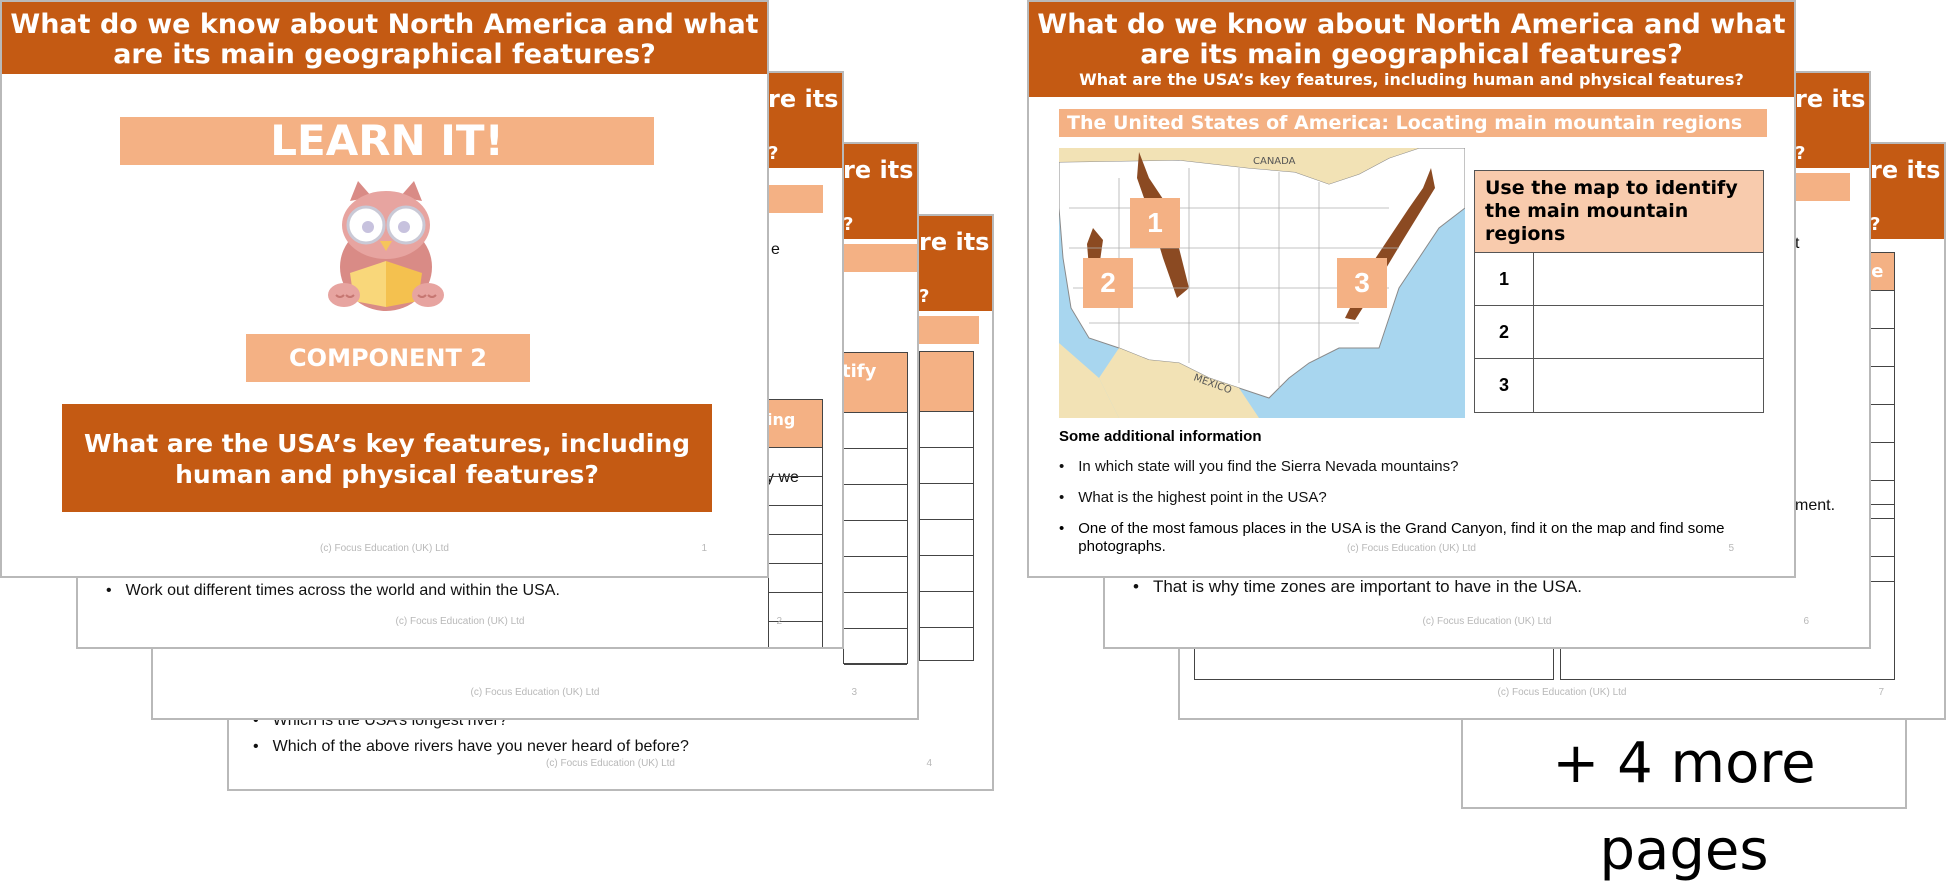 The width and height of the screenshot is (1946, 894). What do you see at coordinates (704, 548) in the screenshot?
I see `page-number: 1` at bounding box center [704, 548].